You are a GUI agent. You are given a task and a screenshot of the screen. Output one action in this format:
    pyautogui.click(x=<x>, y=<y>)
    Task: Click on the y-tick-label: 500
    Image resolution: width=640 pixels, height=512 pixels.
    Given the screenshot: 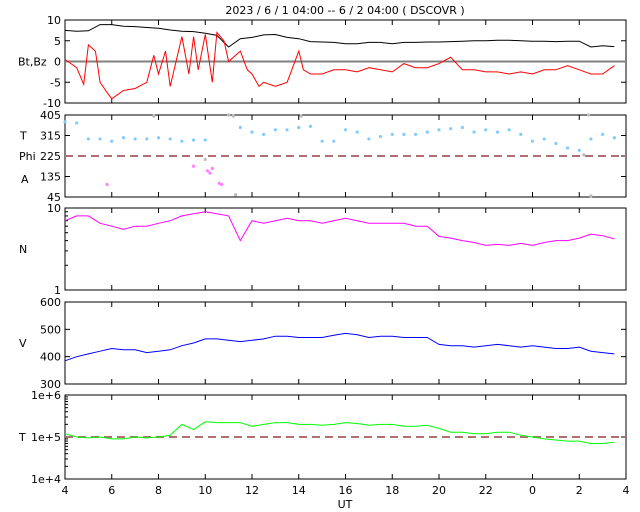 What is the action you would take?
    pyautogui.click(x=50, y=329)
    